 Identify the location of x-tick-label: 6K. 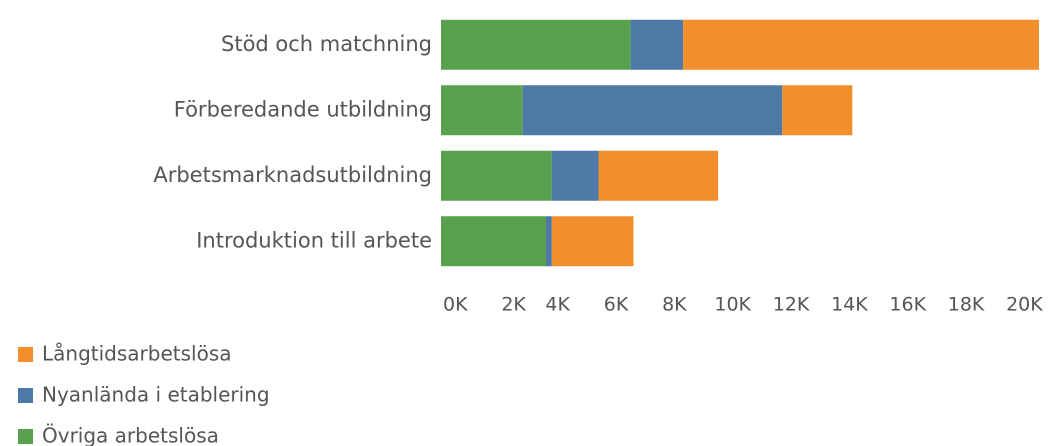
(616, 305).